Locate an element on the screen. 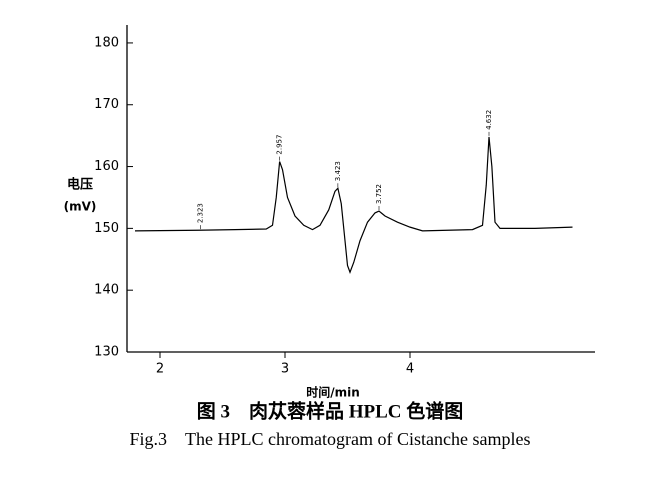 The width and height of the screenshot is (660, 501). y-tick-label: 130 is located at coordinates (106, 352).